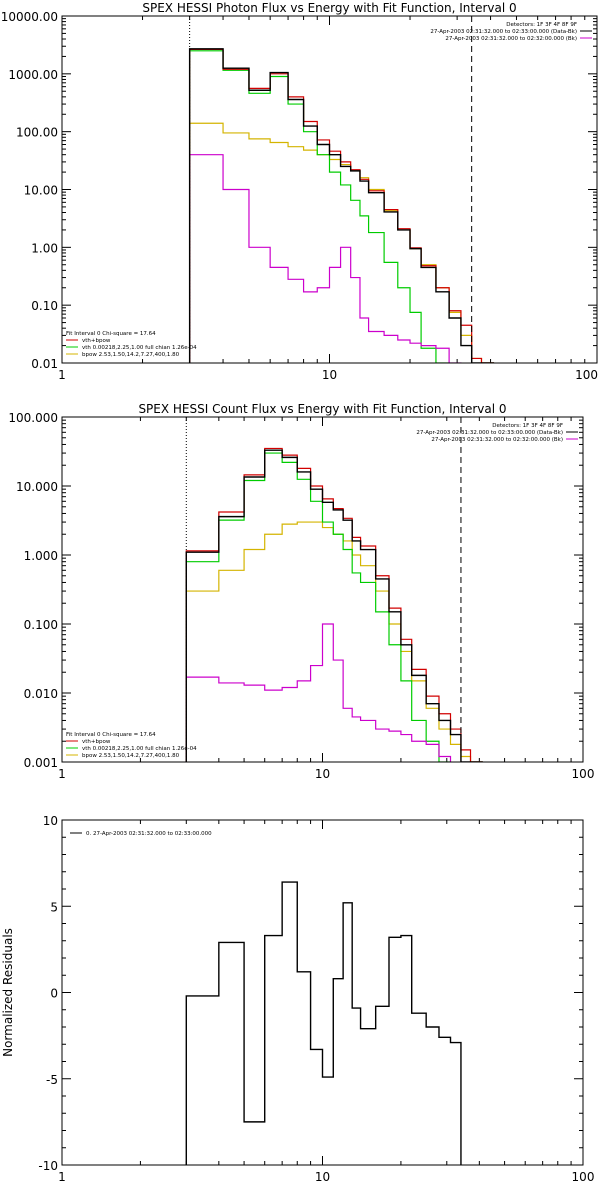  Describe the element at coordinates (41, 556) in the screenshot. I see `y-tick-label: 1.000` at that location.